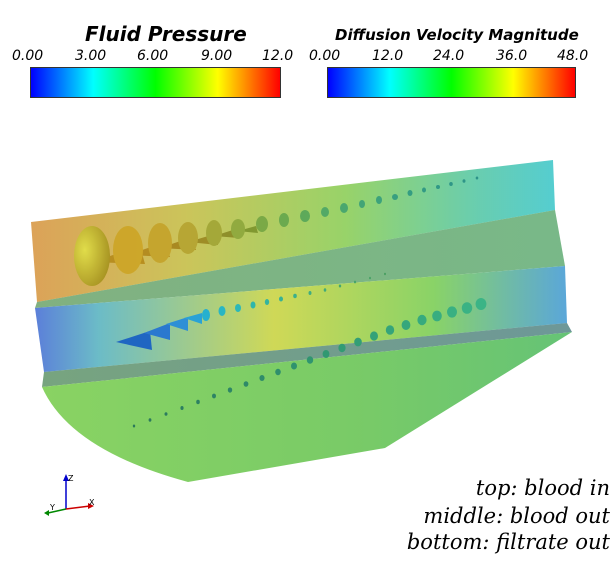  Describe the element at coordinates (92, 502) in the screenshot. I see `x-axis-label: X` at that location.